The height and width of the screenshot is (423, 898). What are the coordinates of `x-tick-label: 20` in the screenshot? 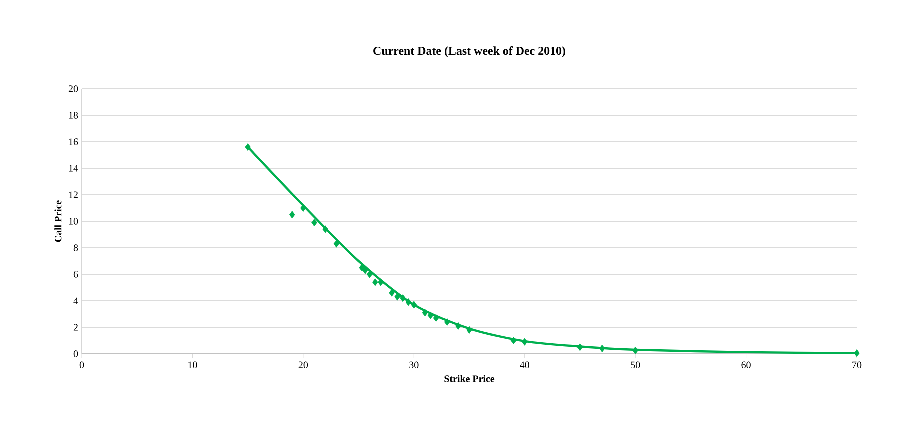 It's located at (303, 365).